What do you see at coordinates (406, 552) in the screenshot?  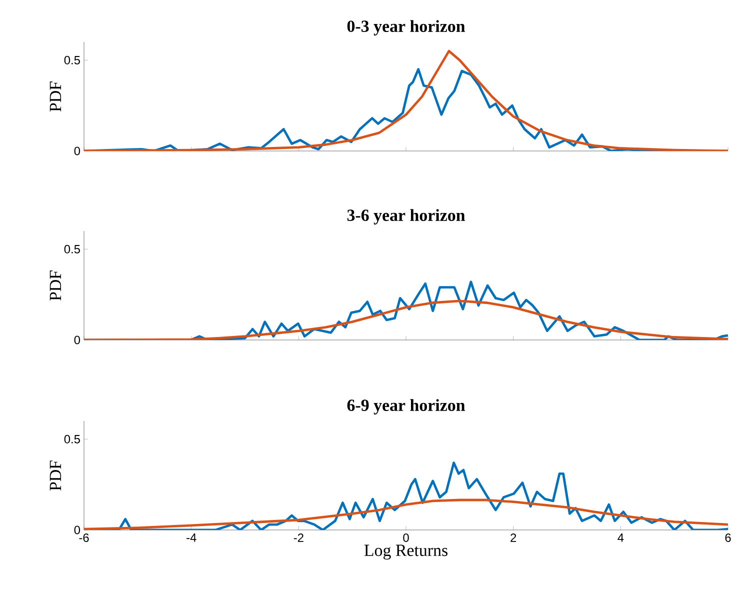 I see `x-axis-title: Log Returns` at bounding box center [406, 552].